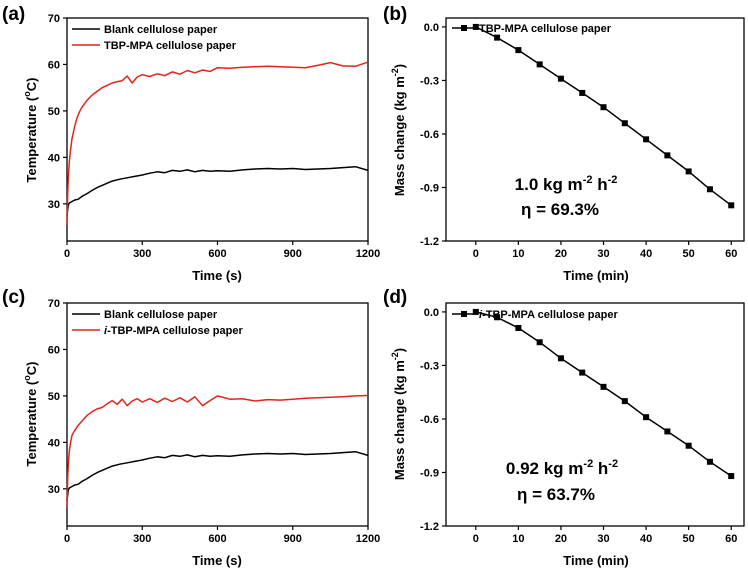  I want to click on x-tick-label-d-2: 20, so click(561, 539).